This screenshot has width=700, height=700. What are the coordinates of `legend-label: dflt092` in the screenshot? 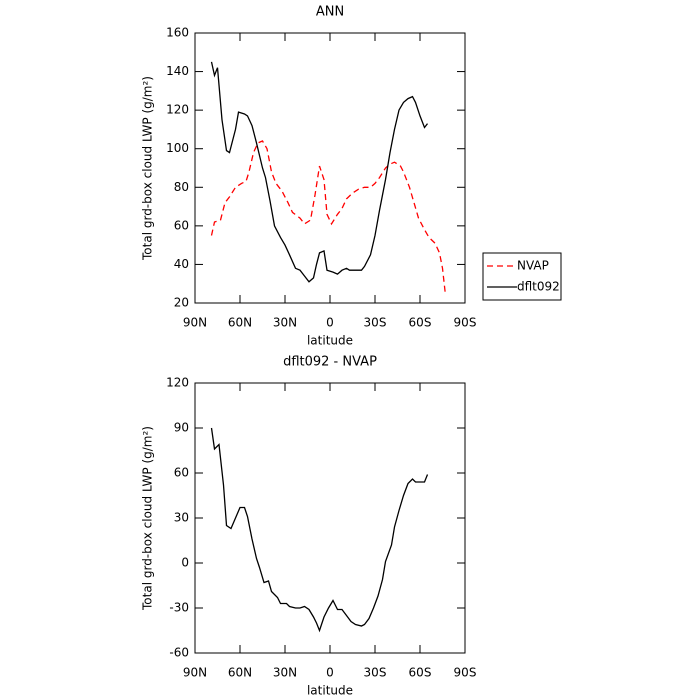 It's located at (538, 287).